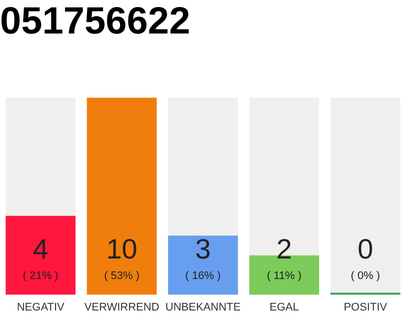 The width and height of the screenshot is (410, 320). What do you see at coordinates (366, 307) in the screenshot?
I see `x-tick-label: POSITIV` at bounding box center [366, 307].